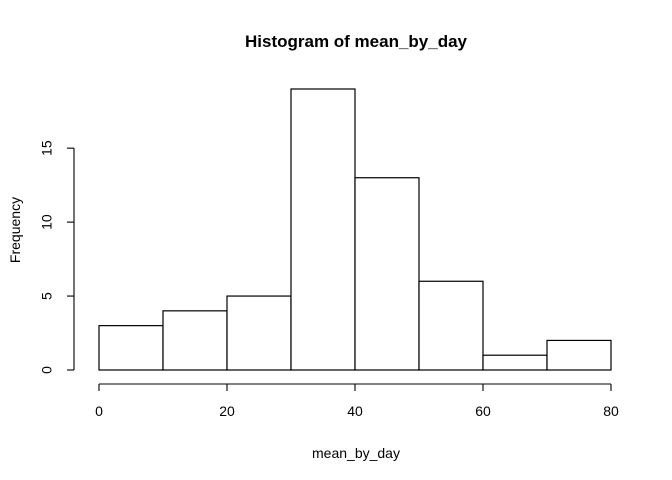 Image resolution: width=672 pixels, height=480 pixels. Describe the element at coordinates (47, 148) in the screenshot. I see `y-tick-label-3: 15` at that location.